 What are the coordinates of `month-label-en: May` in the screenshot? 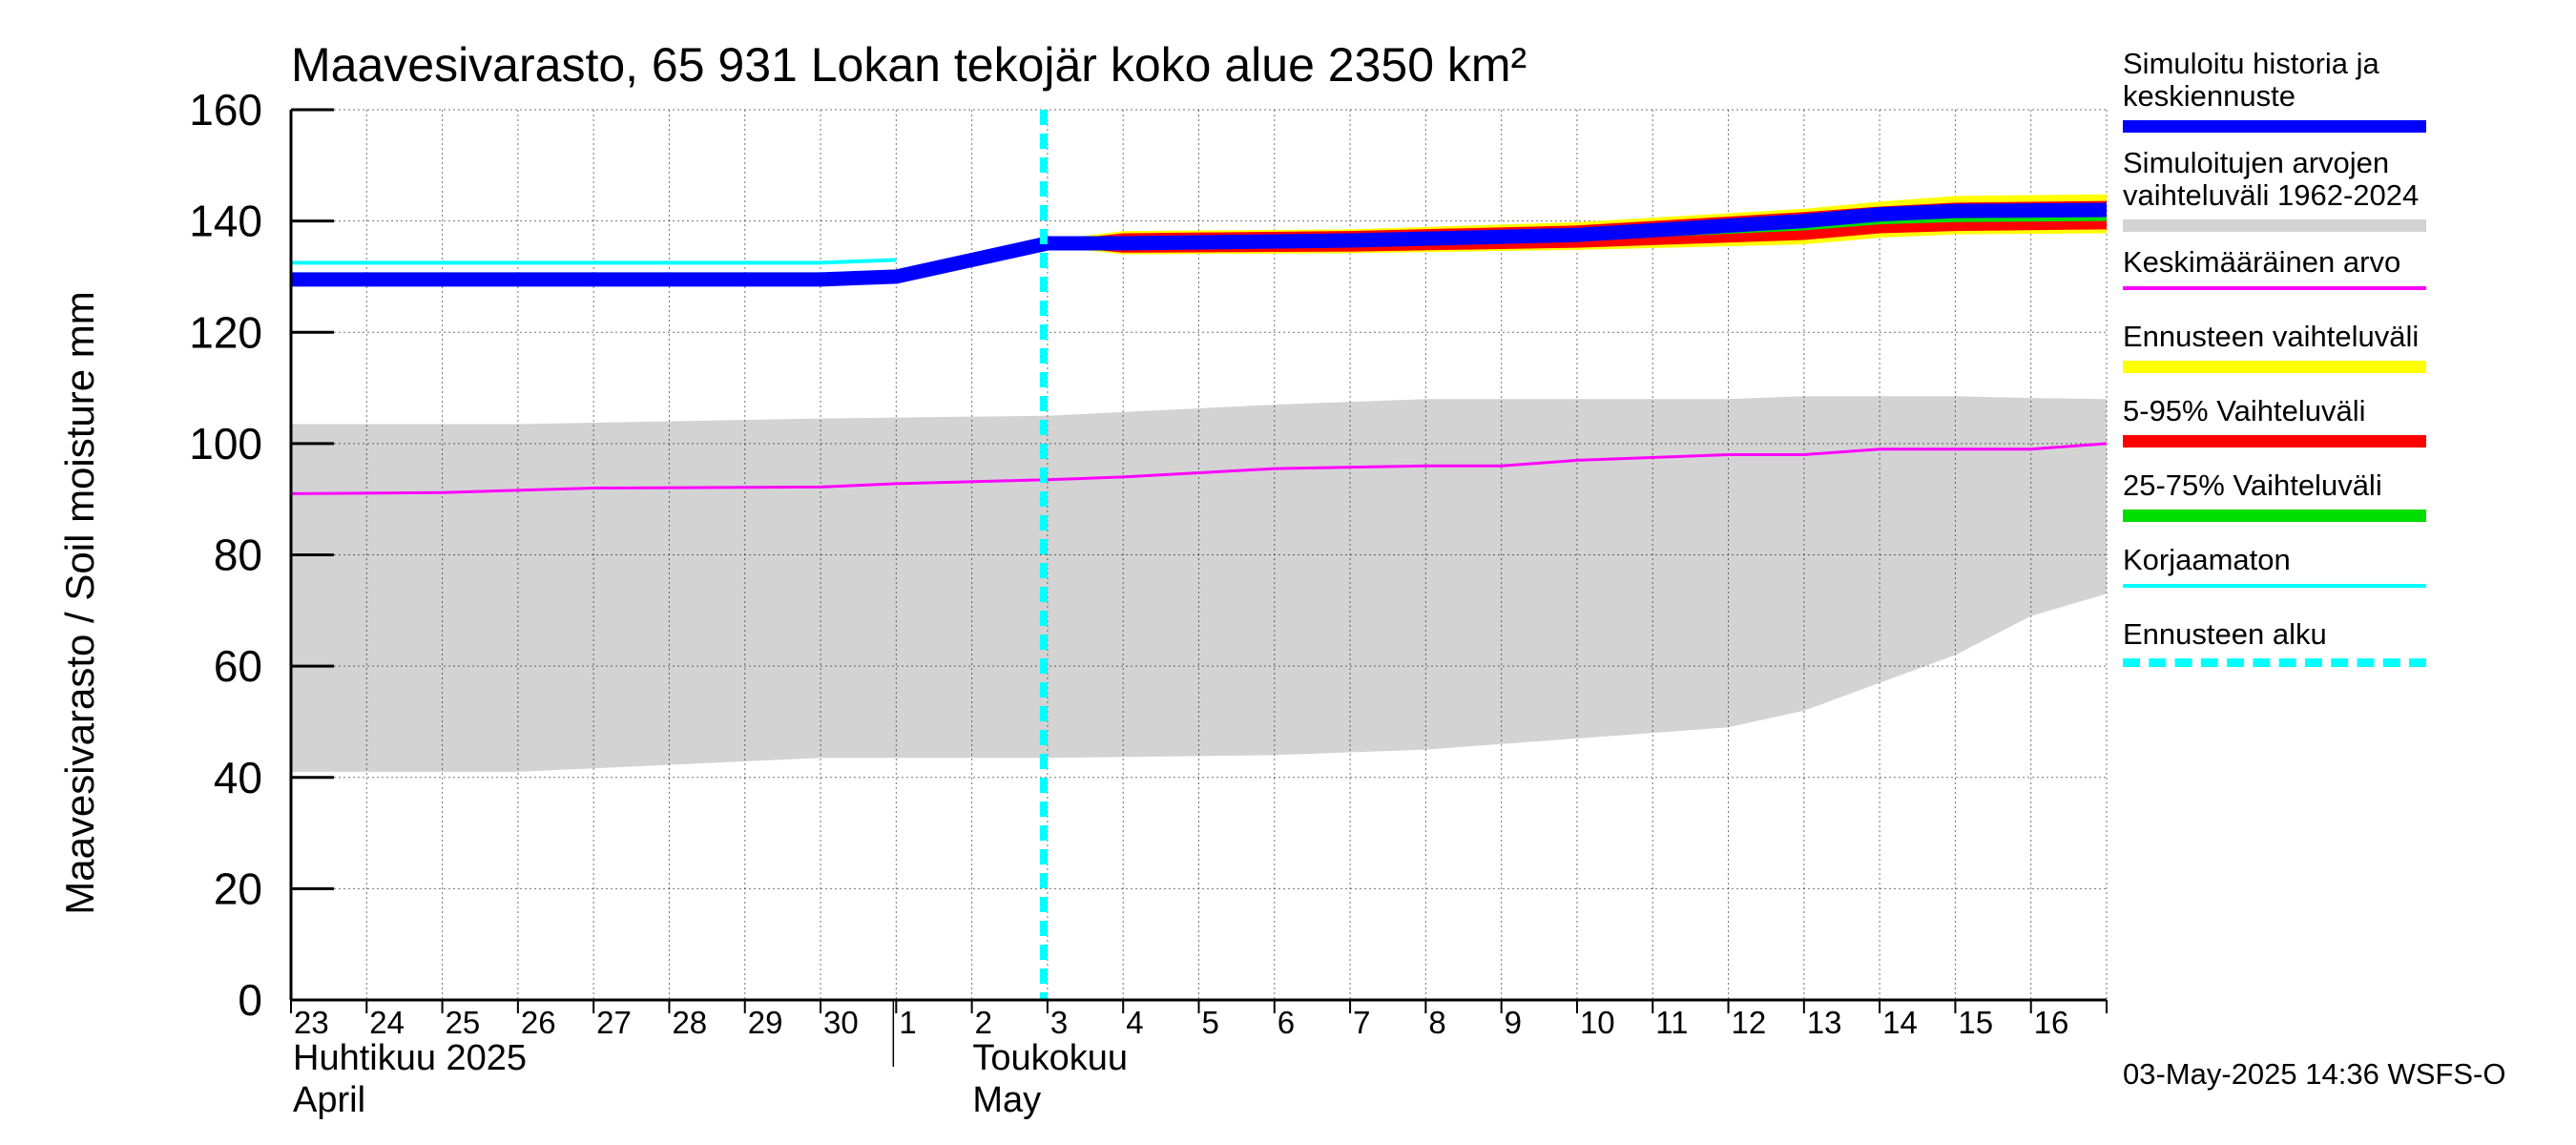 It's located at (1006, 1100).